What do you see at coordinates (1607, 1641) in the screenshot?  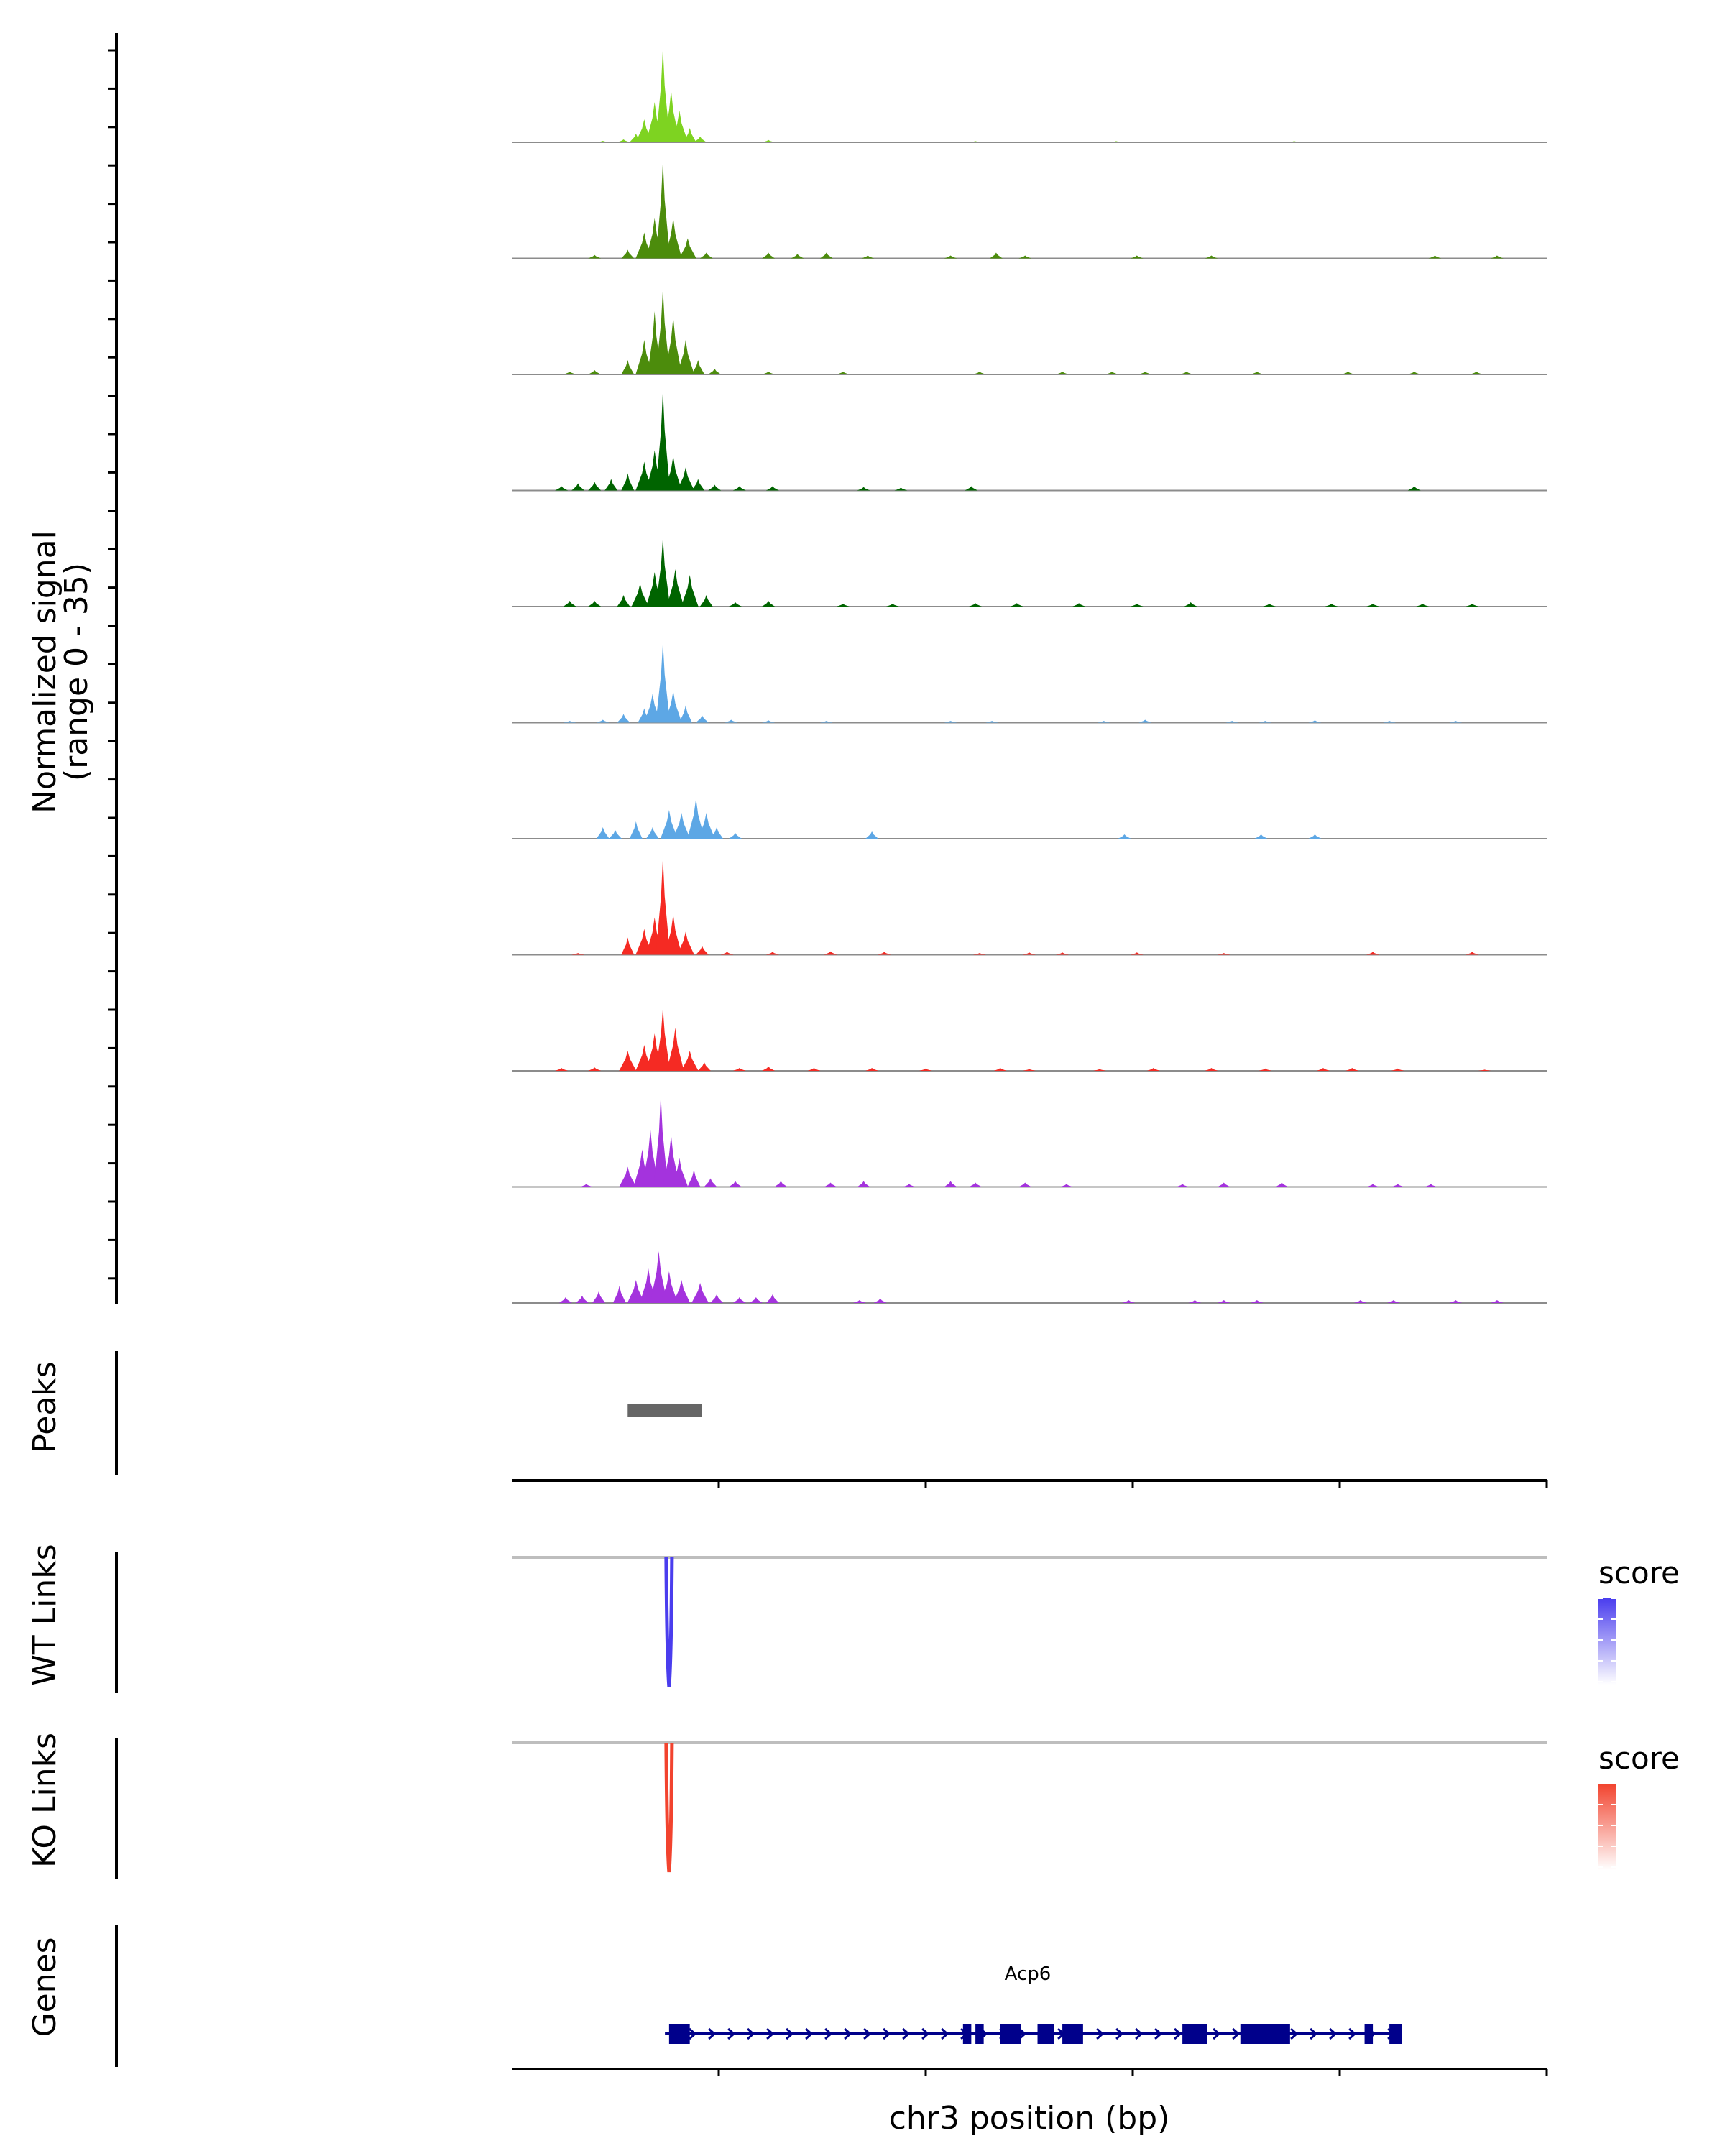 I see `wt-links-legend-bar` at bounding box center [1607, 1641].